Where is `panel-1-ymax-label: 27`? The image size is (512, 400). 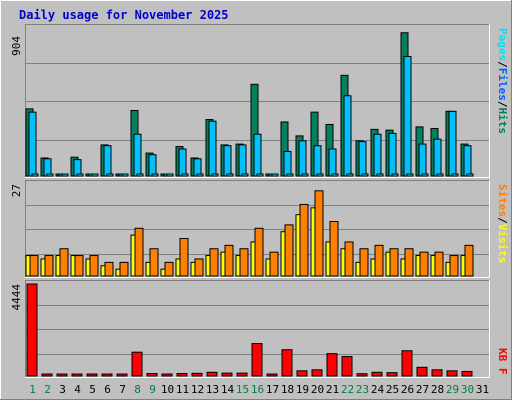 panel-1-ymax-label: 27 is located at coordinates (16, 190).